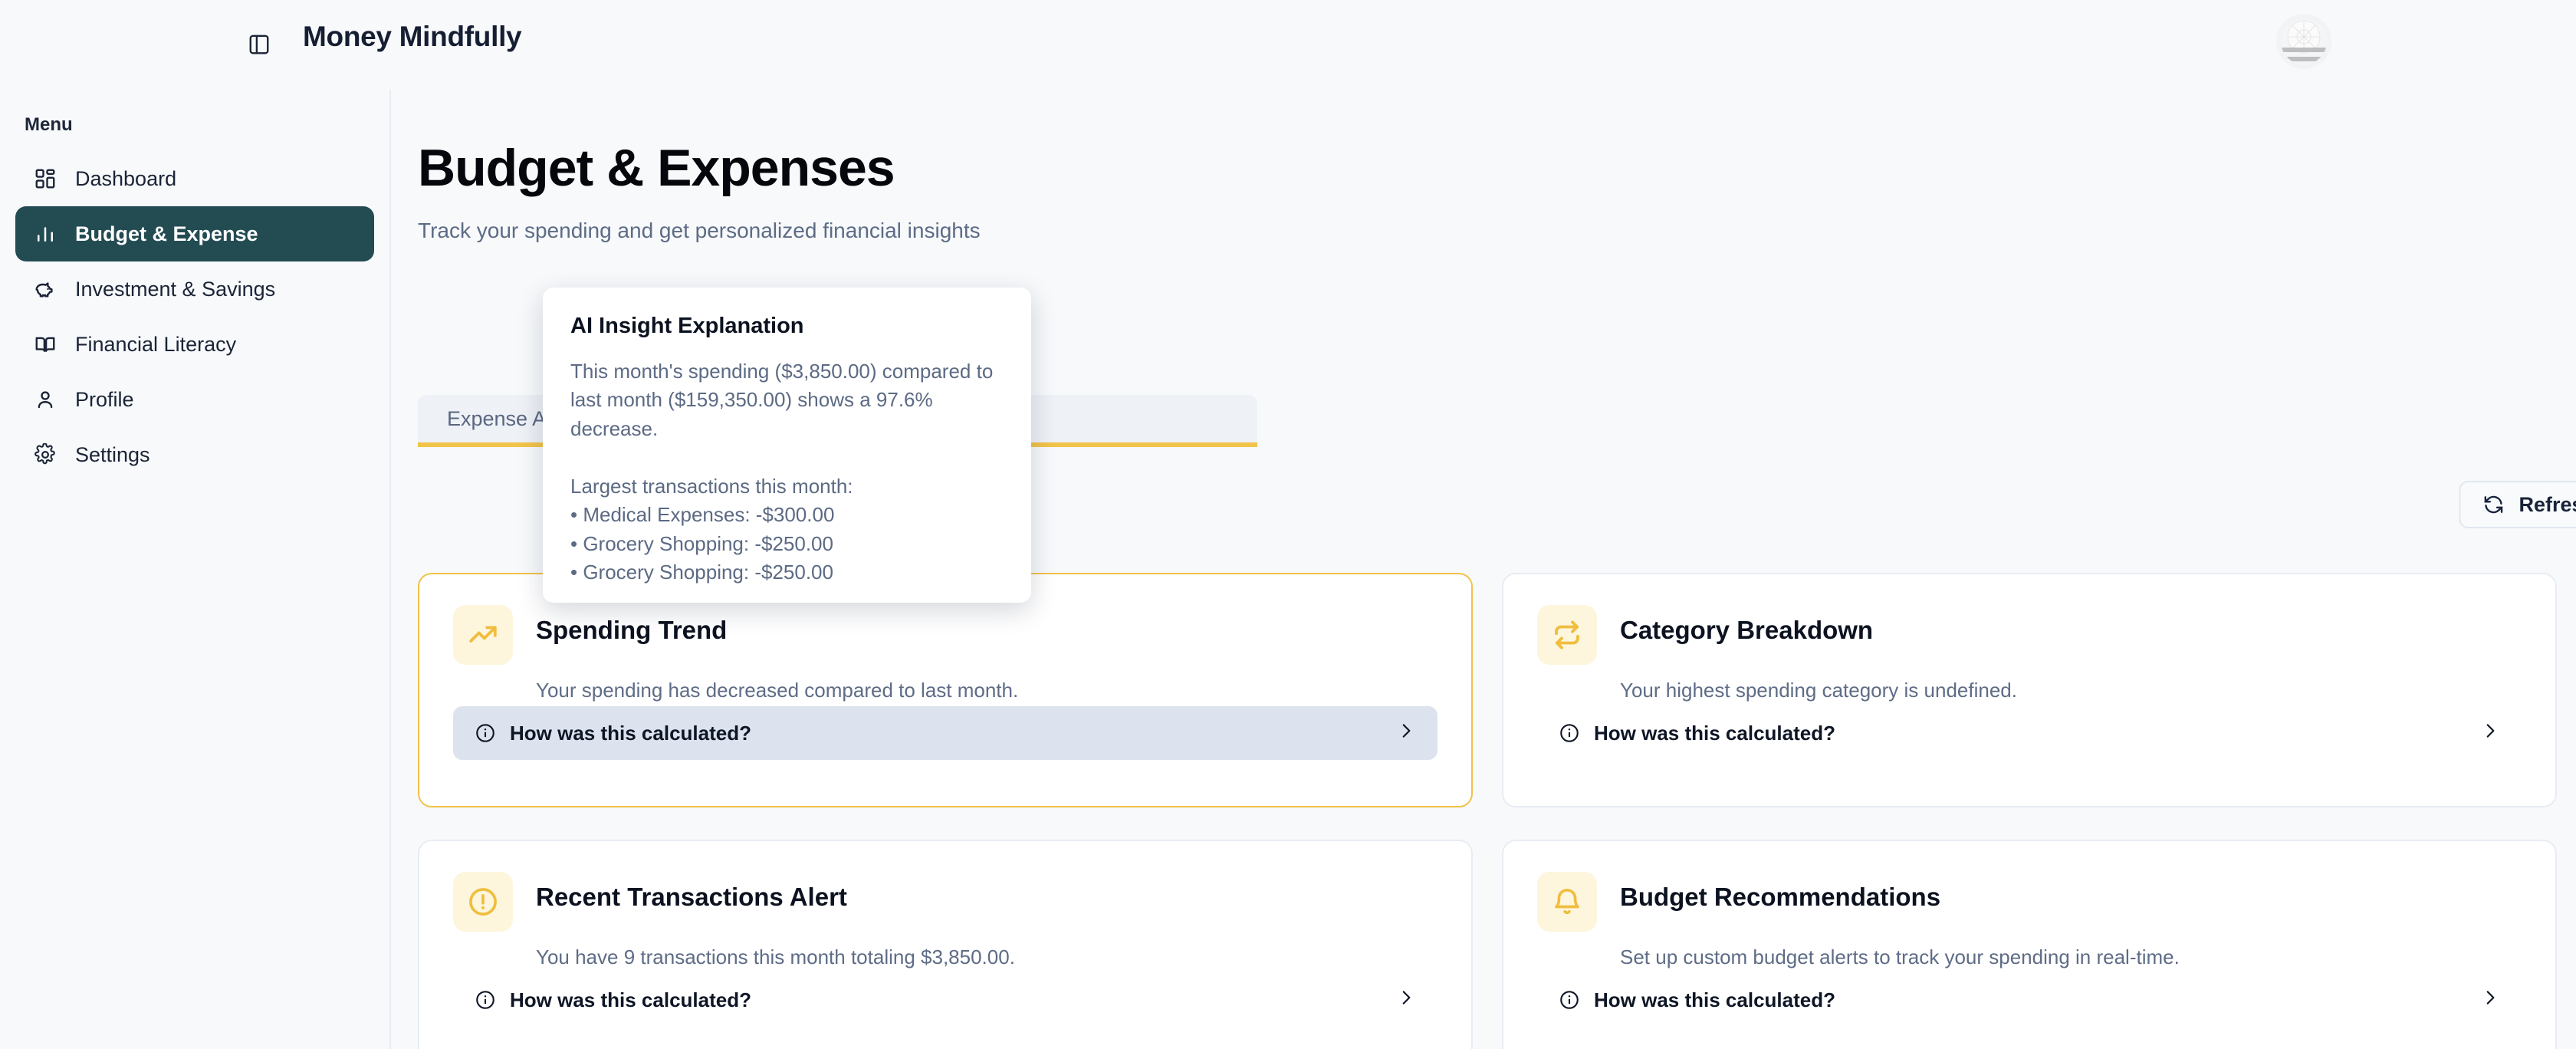 This screenshot has width=2576, height=1049. I want to click on layout-grid-icon, so click(45, 179).